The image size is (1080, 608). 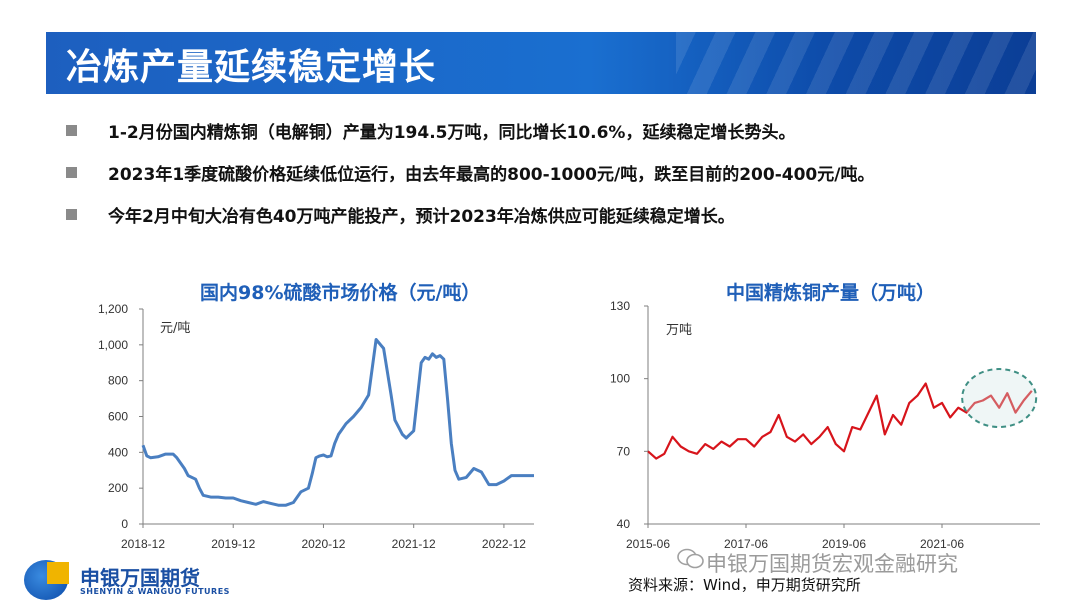 What do you see at coordinates (541, 63) in the screenshot?
I see `title-banner: 冶炼产量延续稳定增长` at bounding box center [541, 63].